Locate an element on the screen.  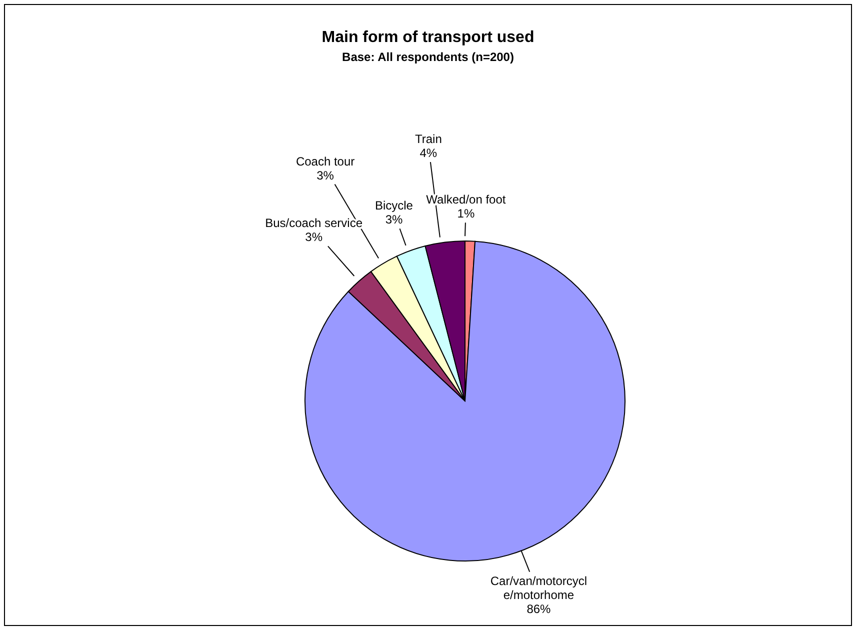
slice-label: Train is located at coordinates (428, 139).